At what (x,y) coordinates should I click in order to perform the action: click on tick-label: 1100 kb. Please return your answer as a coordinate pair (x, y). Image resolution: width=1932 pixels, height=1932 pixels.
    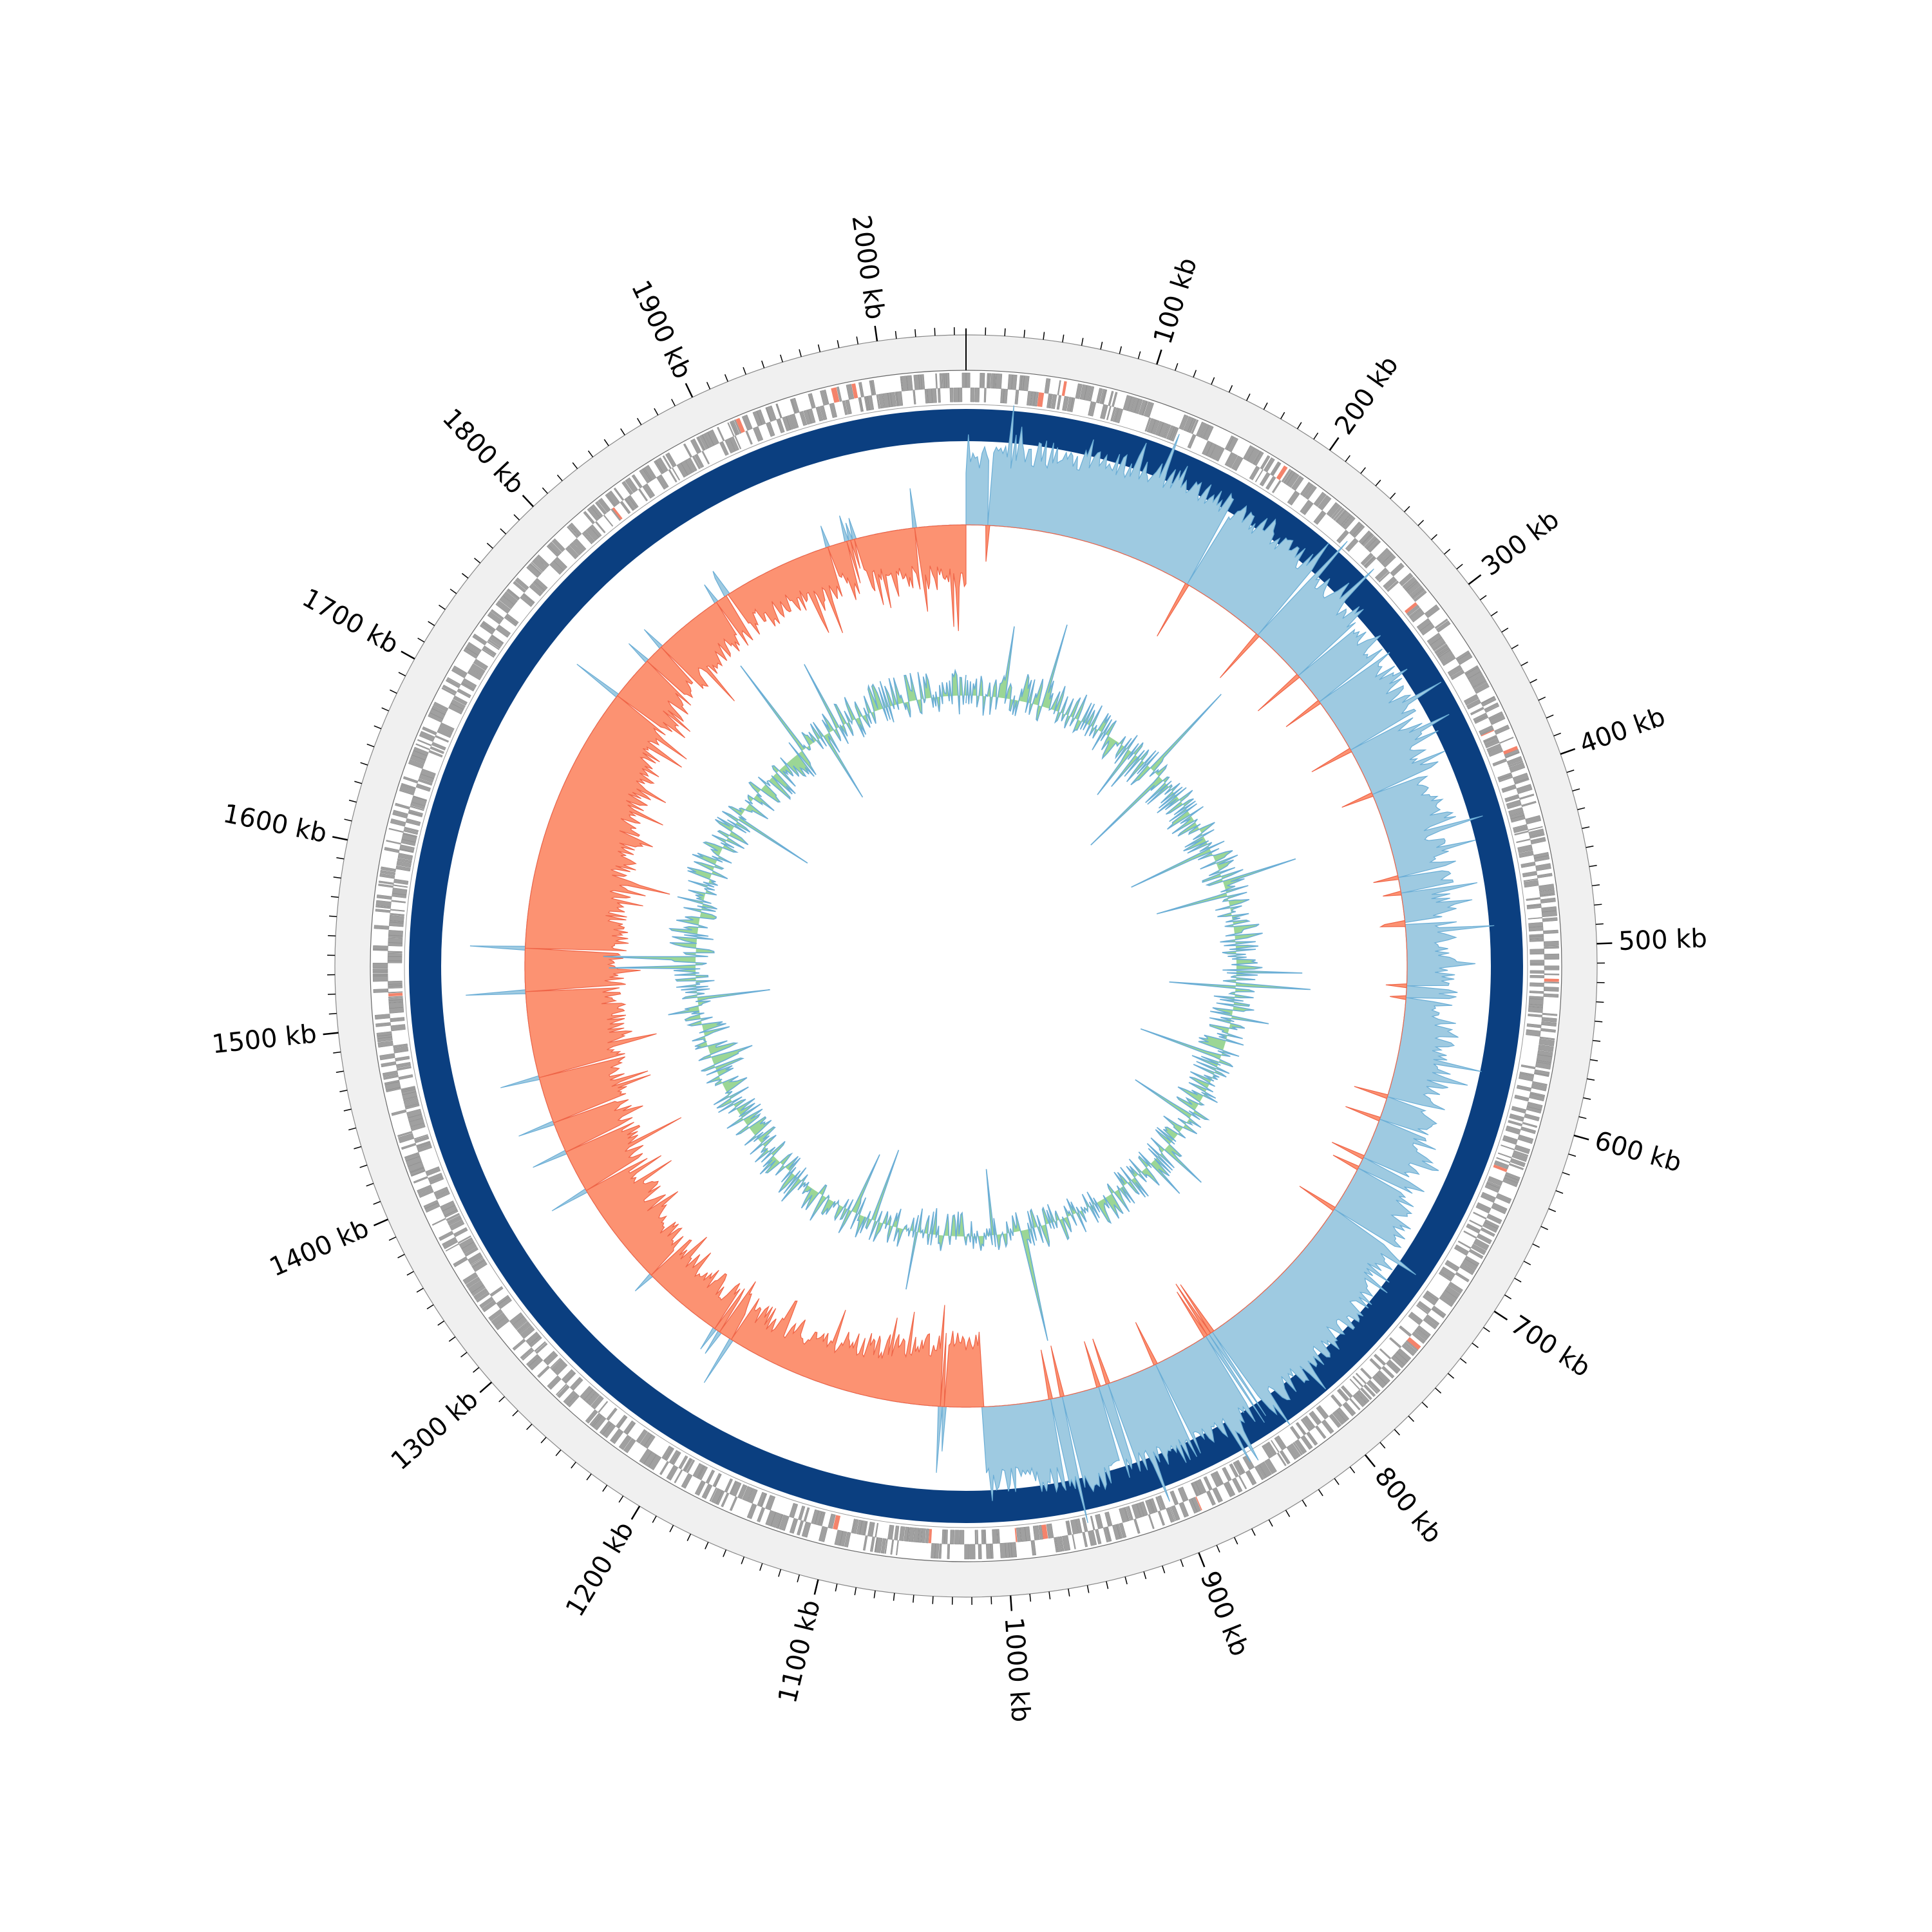
    Looking at the image, I should click on (799, 1651).